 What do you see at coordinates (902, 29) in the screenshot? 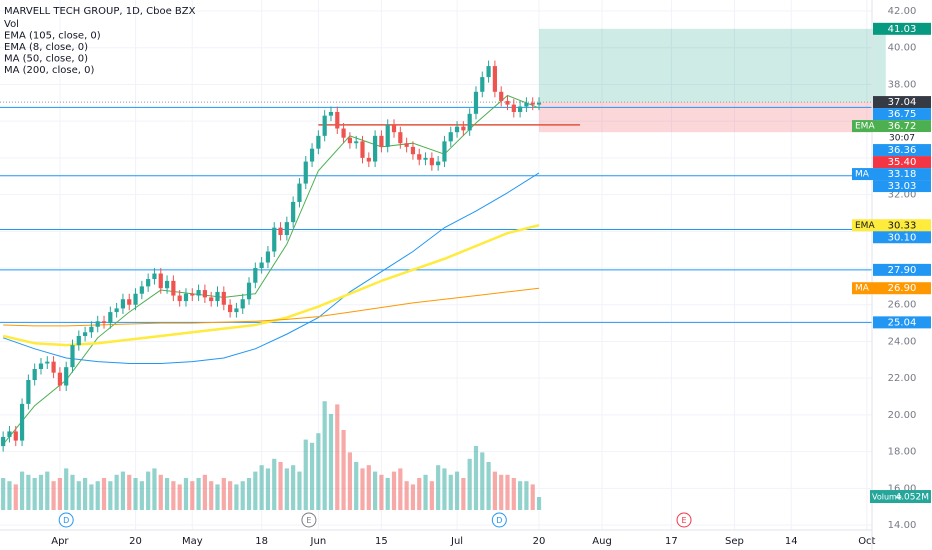
I see `price-label: 41.03` at bounding box center [902, 29].